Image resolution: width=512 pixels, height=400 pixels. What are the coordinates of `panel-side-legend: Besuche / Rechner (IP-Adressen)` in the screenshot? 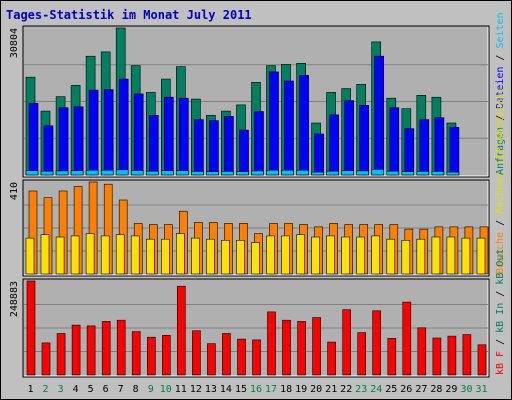 It's located at (500, 180).